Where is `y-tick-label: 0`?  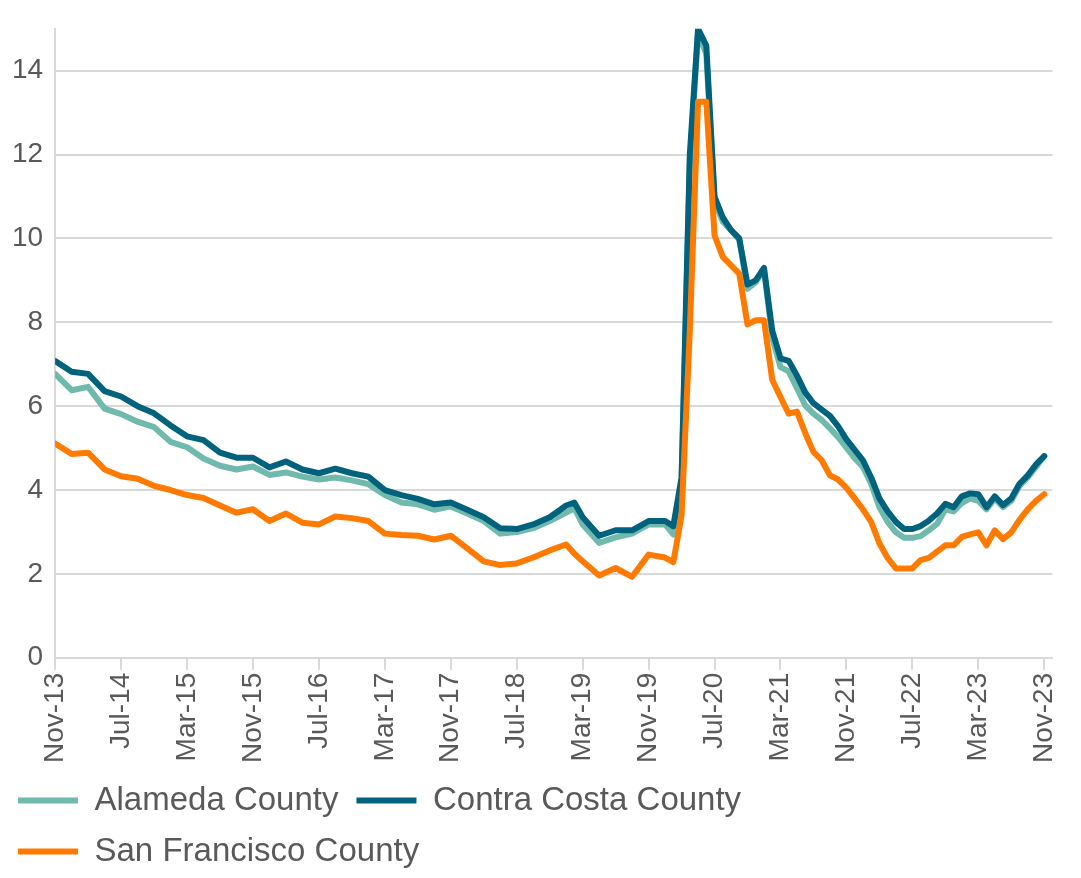
y-tick-label: 0 is located at coordinates (35, 656).